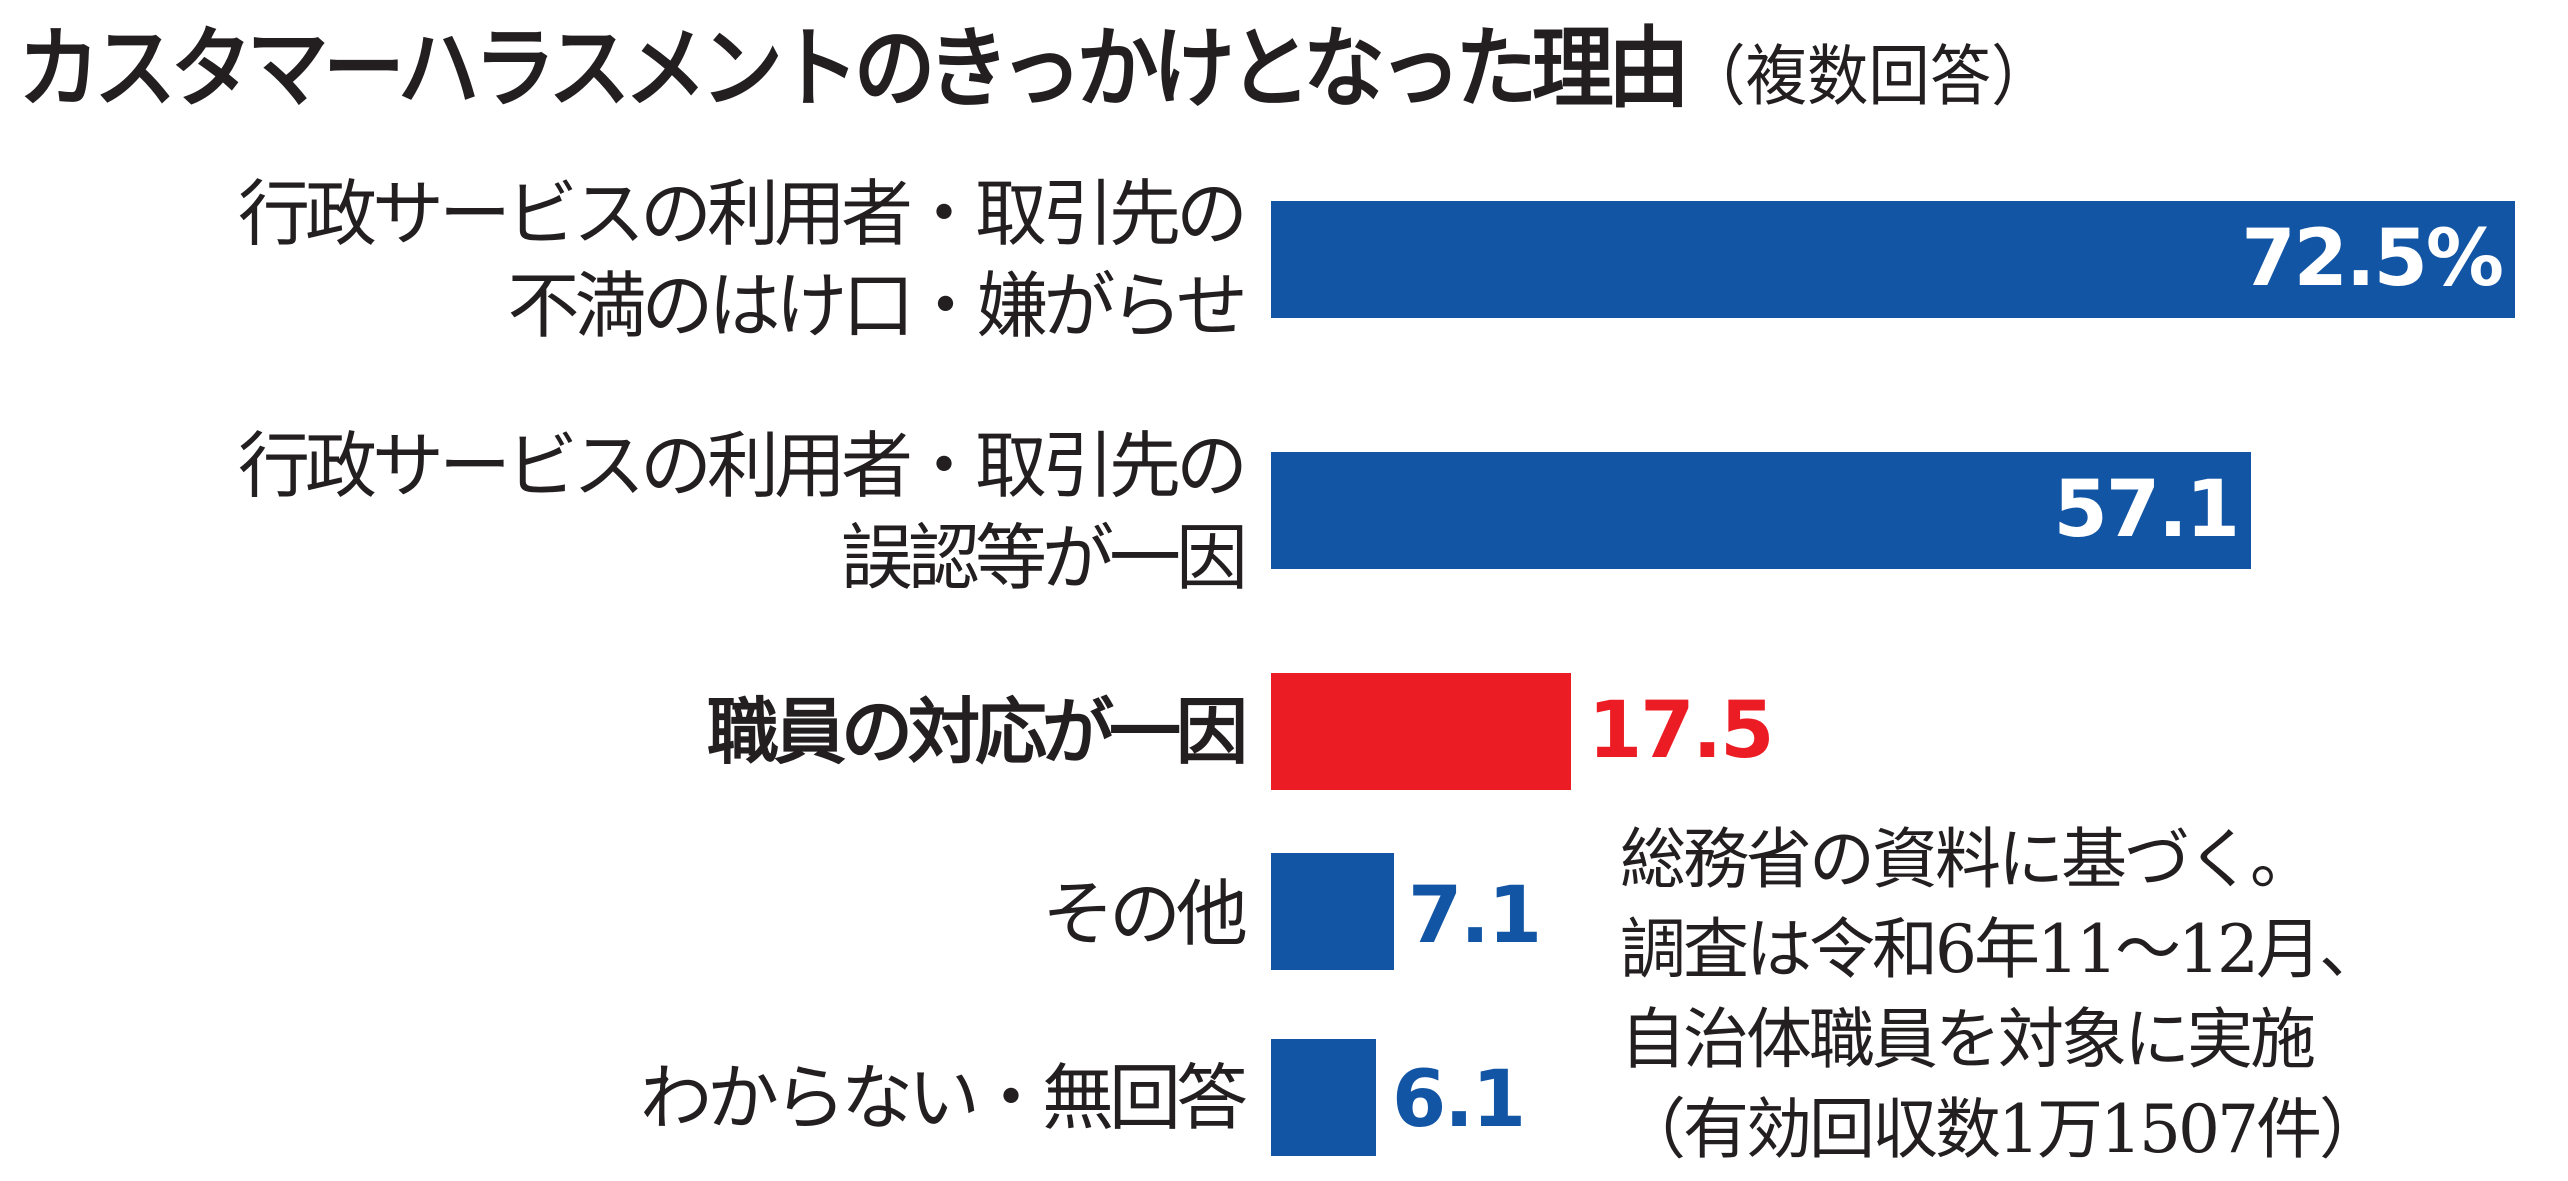  What do you see at coordinates (854, 68) in the screenshot?
I see `chart-title-main: カスタマーハラスメントのきっかけとなった理由` at bounding box center [854, 68].